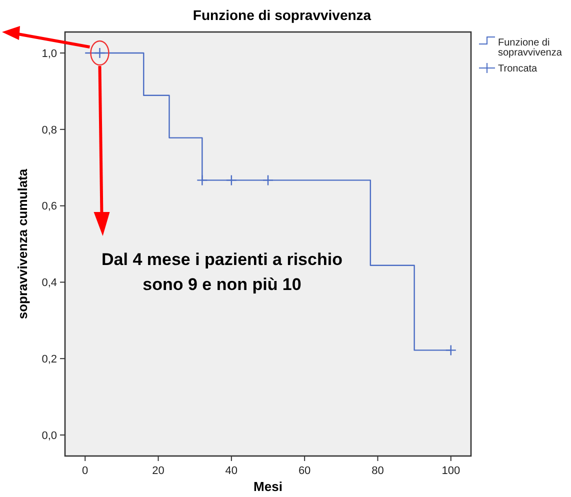 This screenshot has height=497, width=571. Describe the element at coordinates (22, 244) in the screenshot. I see `y-axis-title: sopravvivenza cumulata` at that location.